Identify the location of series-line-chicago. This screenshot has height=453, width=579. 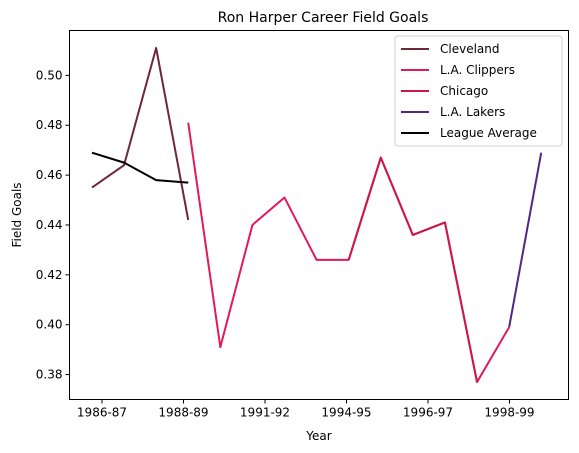
(413, 269).